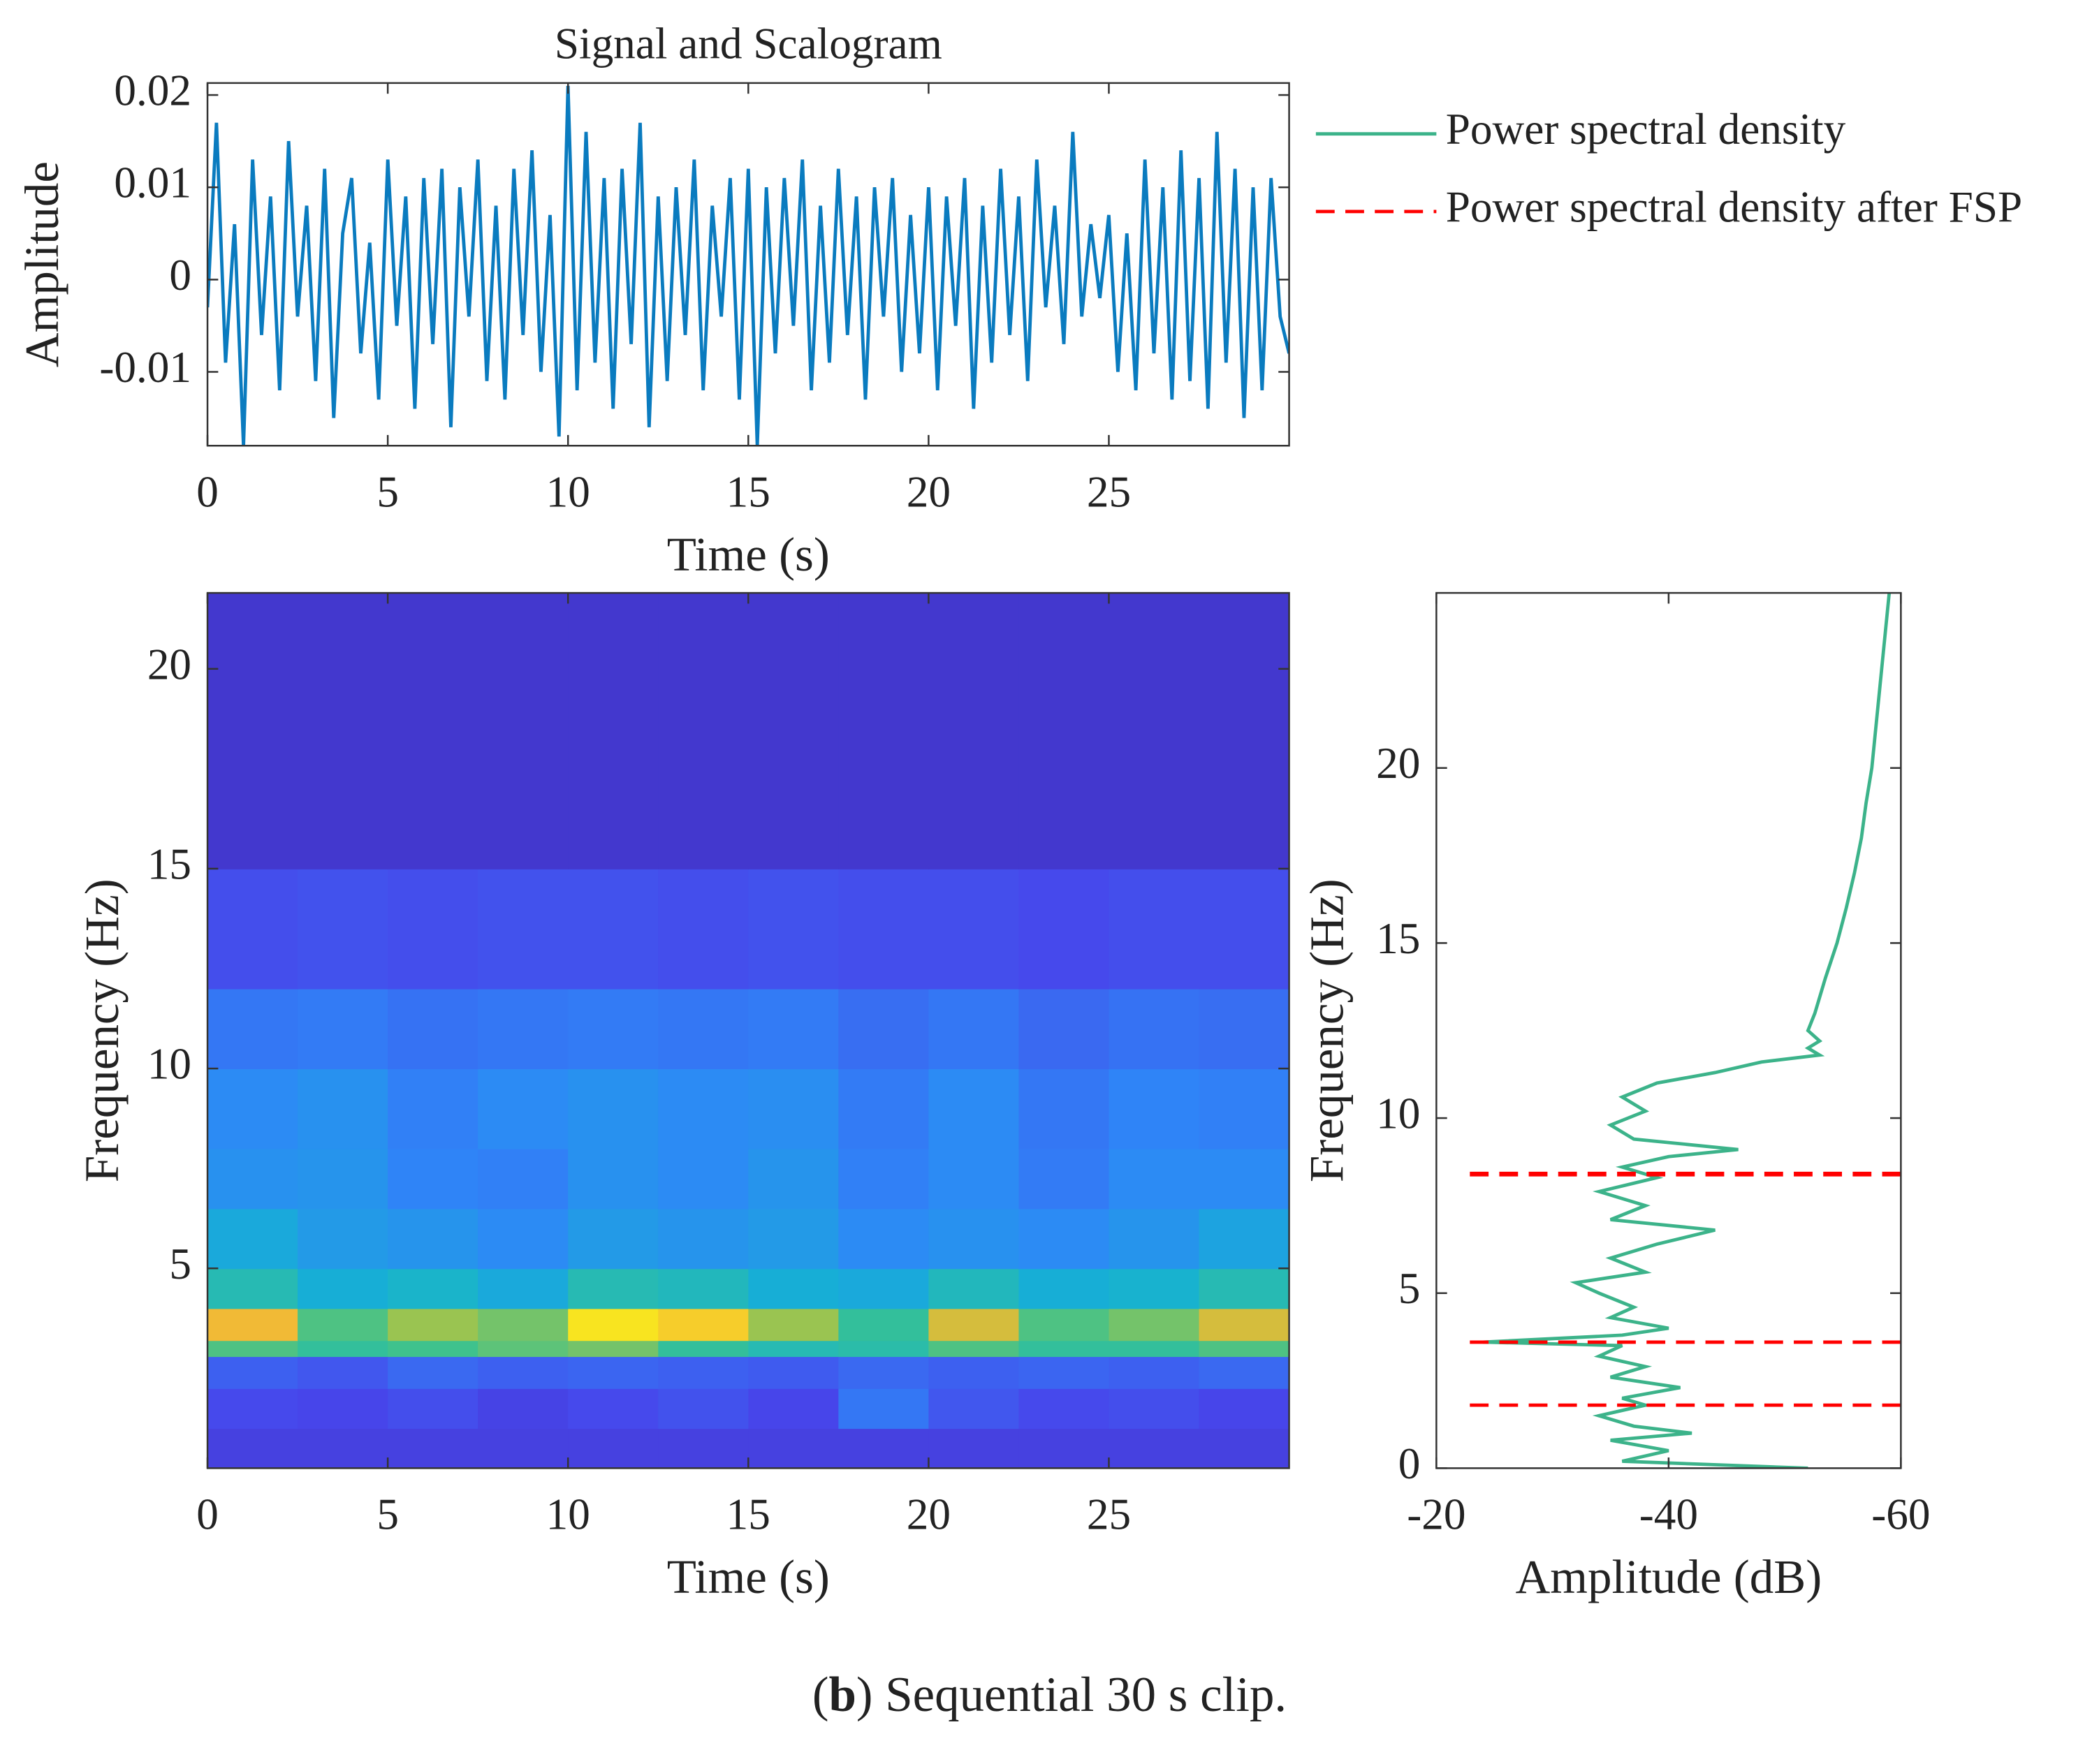  Describe the element at coordinates (169, 664) in the screenshot. I see `y-tick-label: 20` at that location.